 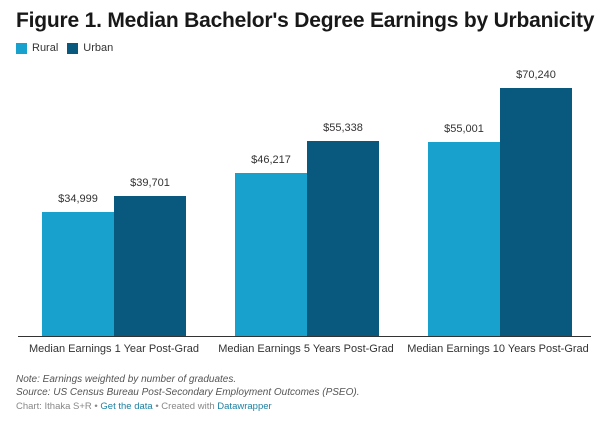 I want to click on legend-item-urban: Urban, so click(x=90, y=48).